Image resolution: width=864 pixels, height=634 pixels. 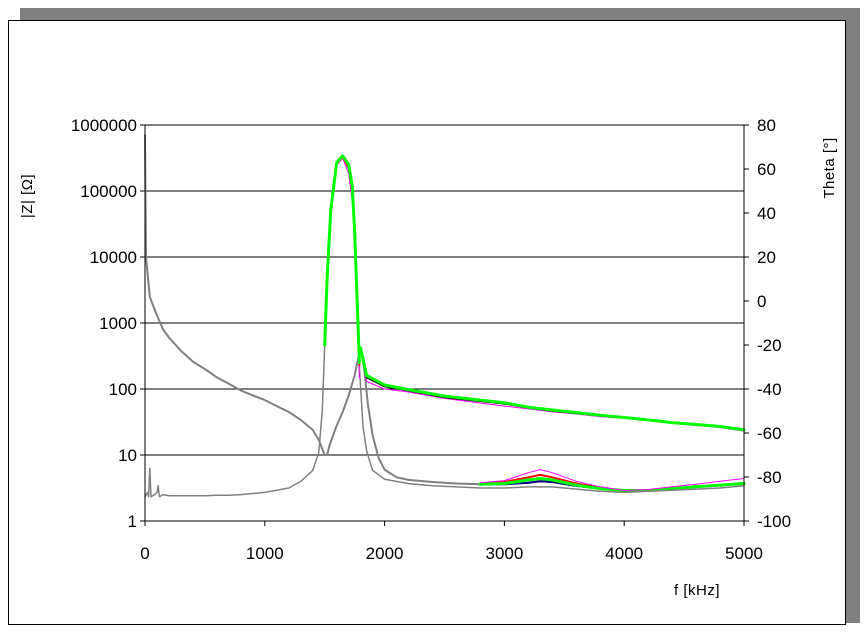 I want to click on x-tick-label: 3000, so click(x=504, y=553).